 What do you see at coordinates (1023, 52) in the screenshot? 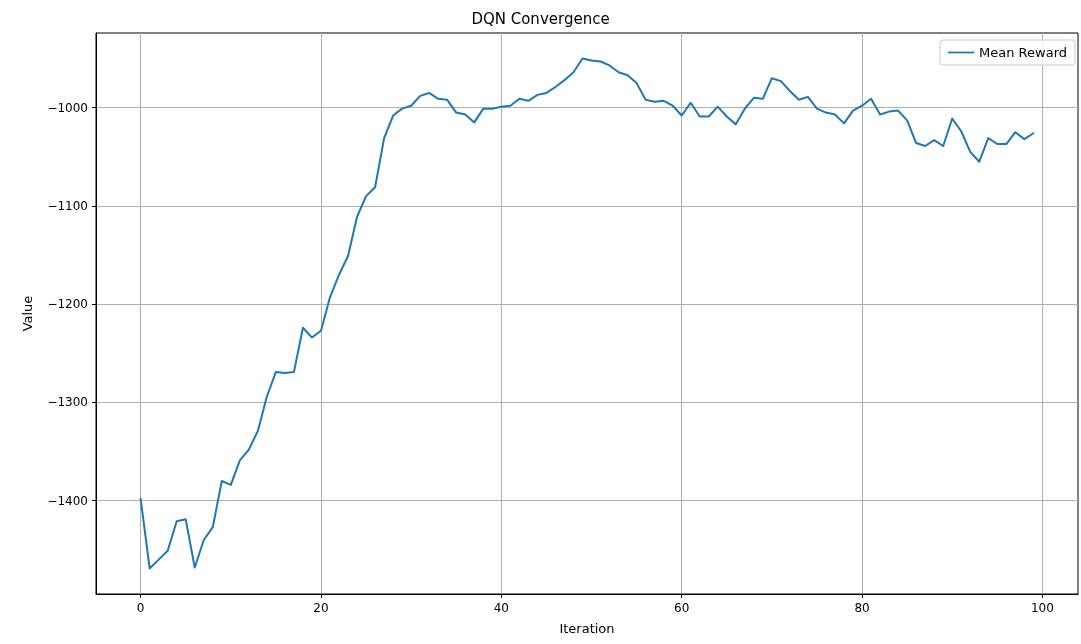
I see `legend-label: Mean Reward` at bounding box center [1023, 52].